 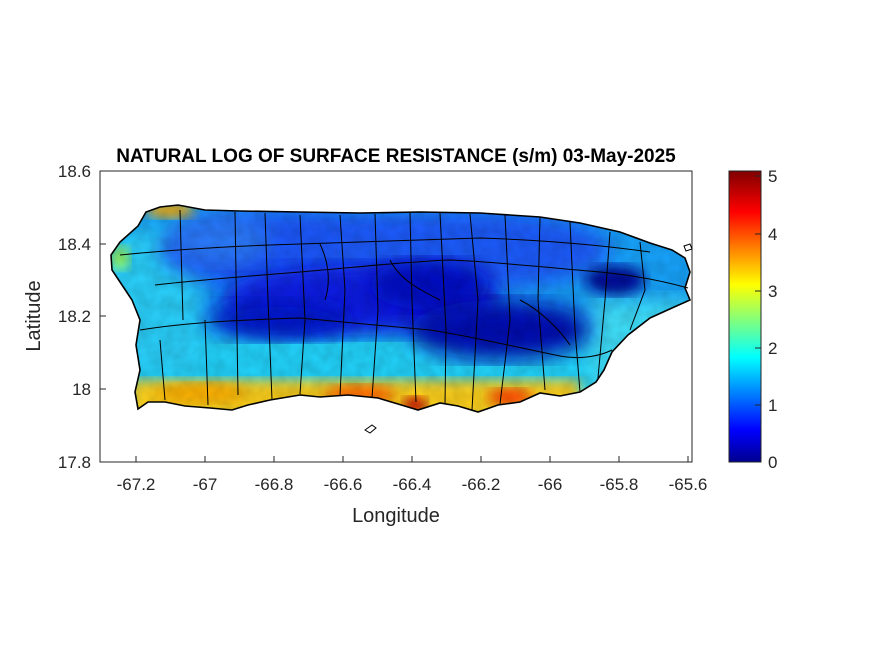 What do you see at coordinates (772, 405) in the screenshot?
I see `colorbar-tick-label: 1` at bounding box center [772, 405].